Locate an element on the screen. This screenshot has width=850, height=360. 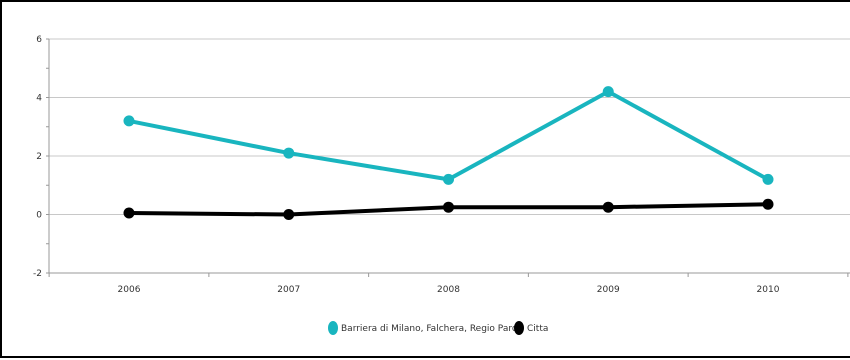
y-tick-label: 0 is located at coordinates (39, 216).